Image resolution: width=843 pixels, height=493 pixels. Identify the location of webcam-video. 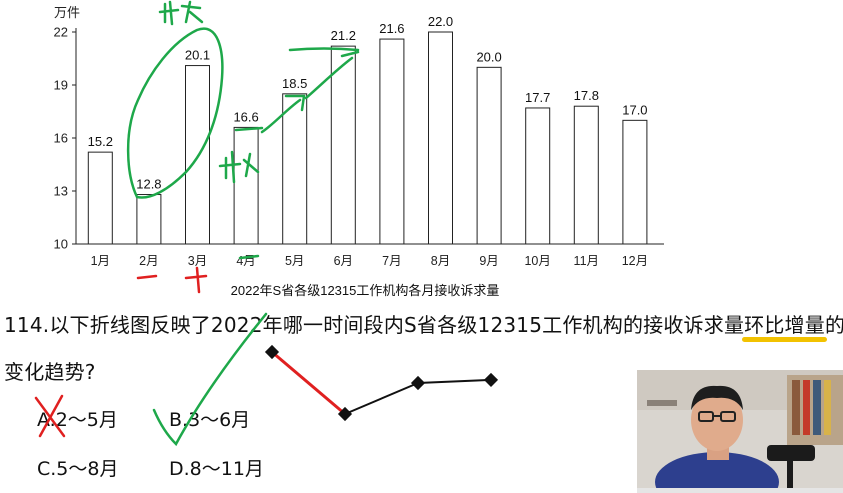
(740, 431).